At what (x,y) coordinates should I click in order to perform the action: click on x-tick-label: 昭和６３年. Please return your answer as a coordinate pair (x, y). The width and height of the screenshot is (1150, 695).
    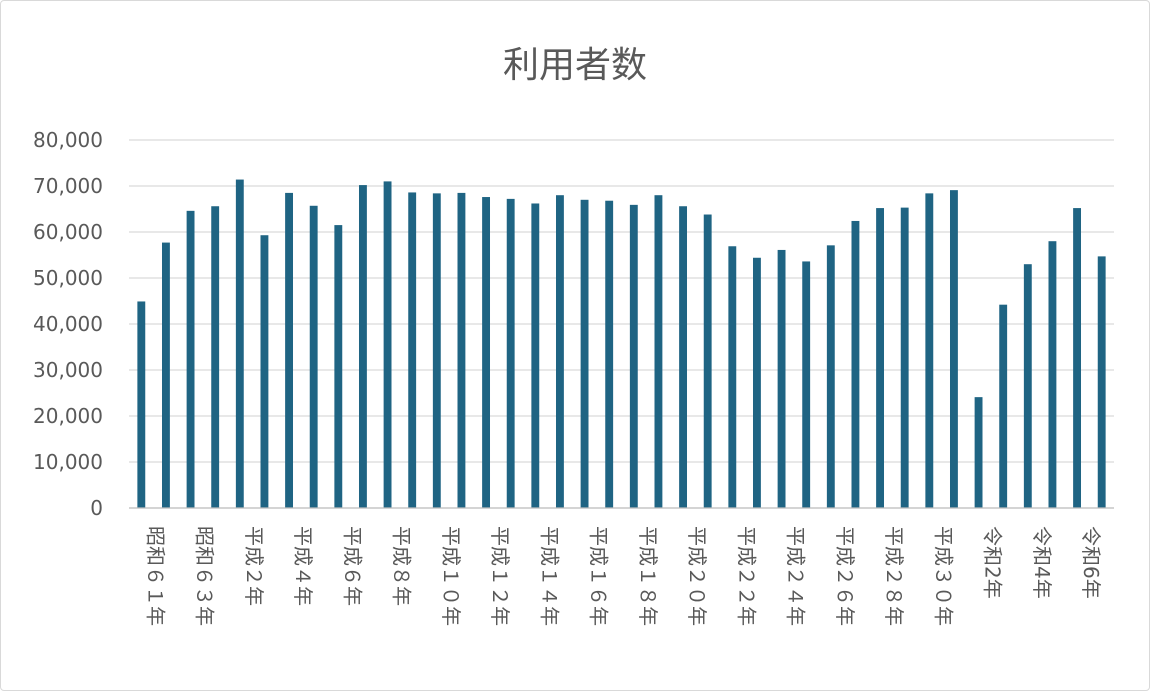
    Looking at the image, I should click on (205, 576).